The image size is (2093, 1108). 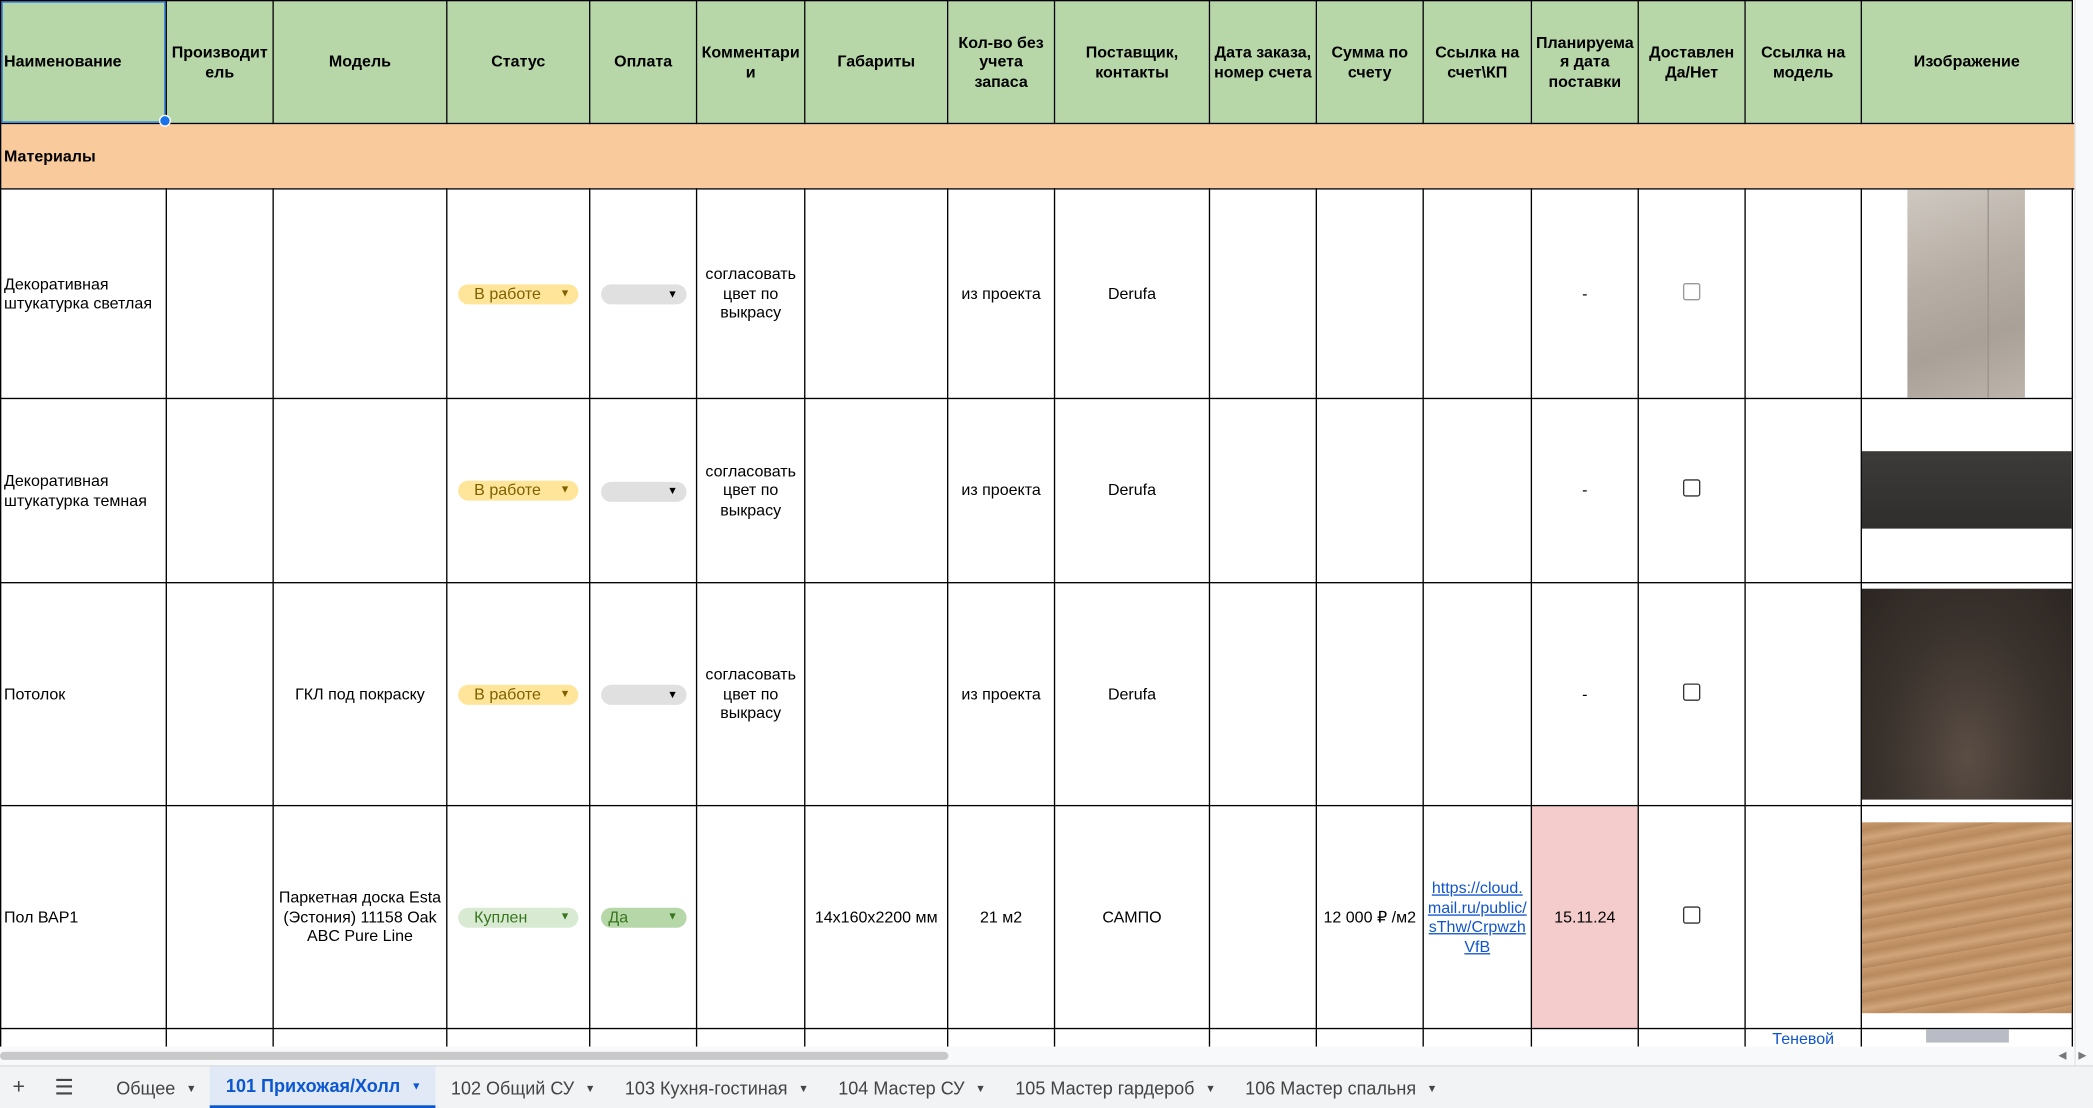 I want to click on cell-name: Декоративная штукатурка темная, so click(x=83, y=490).